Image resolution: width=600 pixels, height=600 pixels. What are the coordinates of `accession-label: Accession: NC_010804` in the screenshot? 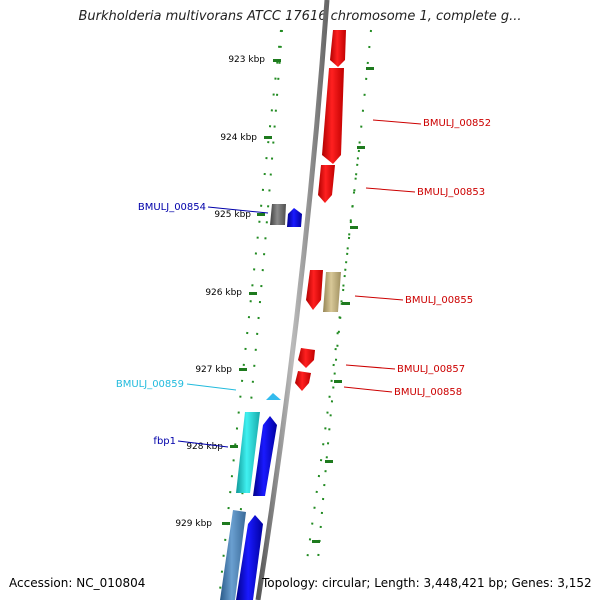 It's located at (77, 583).